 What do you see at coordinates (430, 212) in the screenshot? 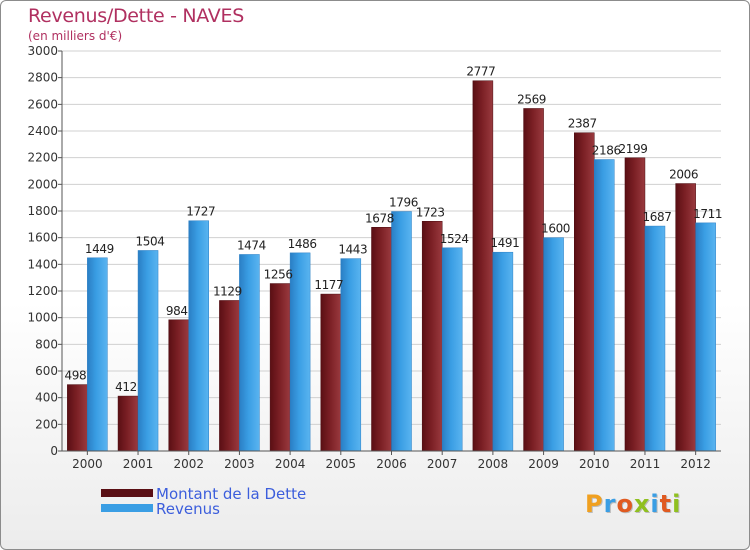
I see `data-label: 1723` at bounding box center [430, 212].